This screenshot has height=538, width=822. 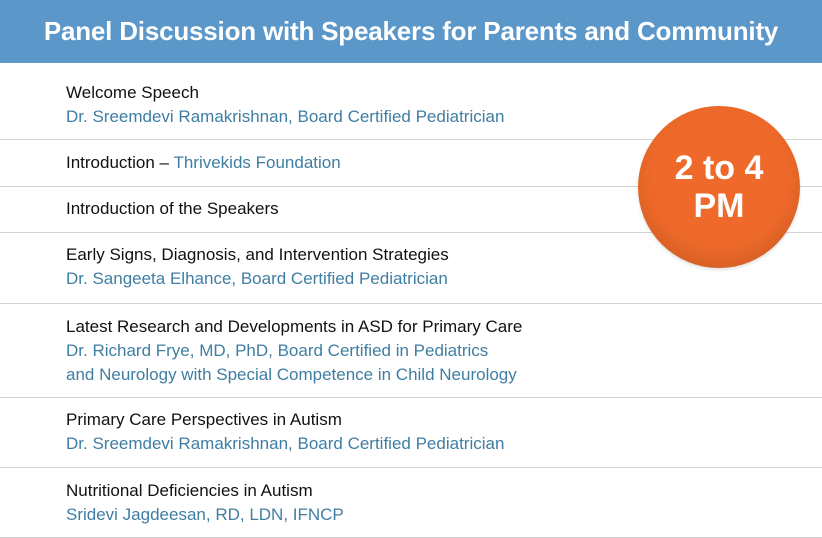 What do you see at coordinates (719, 206) in the screenshot?
I see `time-badge-line2: PM` at bounding box center [719, 206].